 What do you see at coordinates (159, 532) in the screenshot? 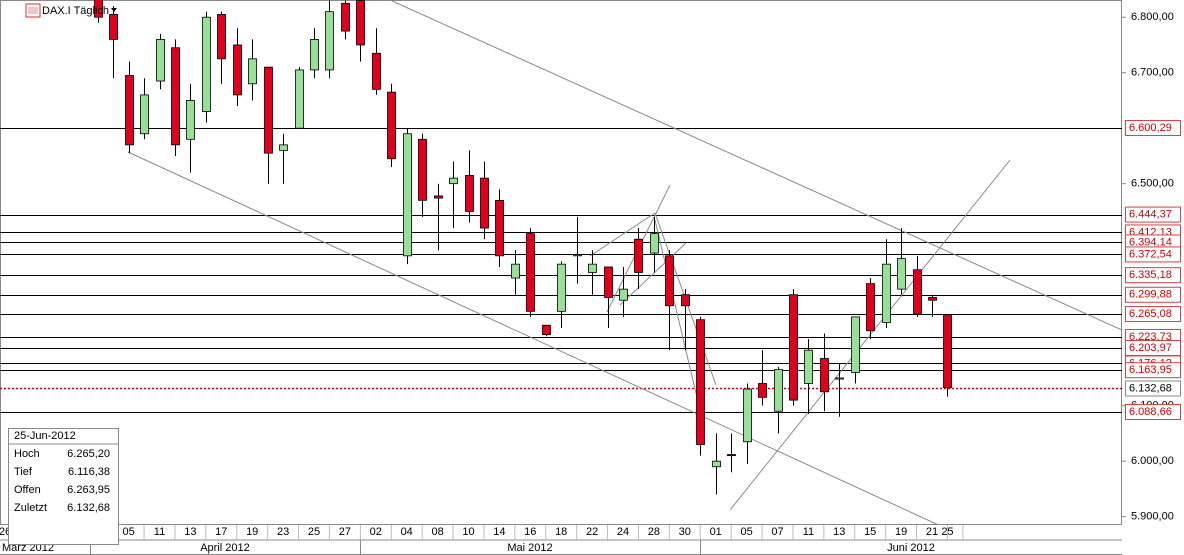
I see `x-tick-label: 11` at bounding box center [159, 532].